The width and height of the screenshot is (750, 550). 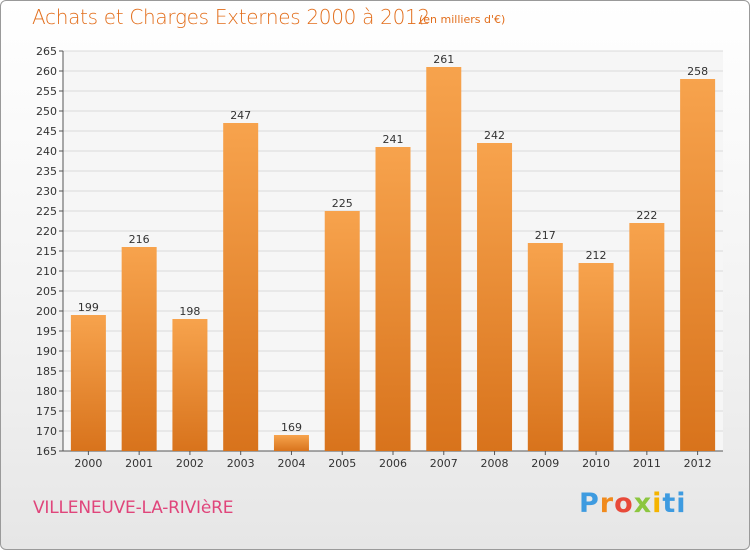 I want to click on x-tick-label: 2011, so click(x=647, y=463).